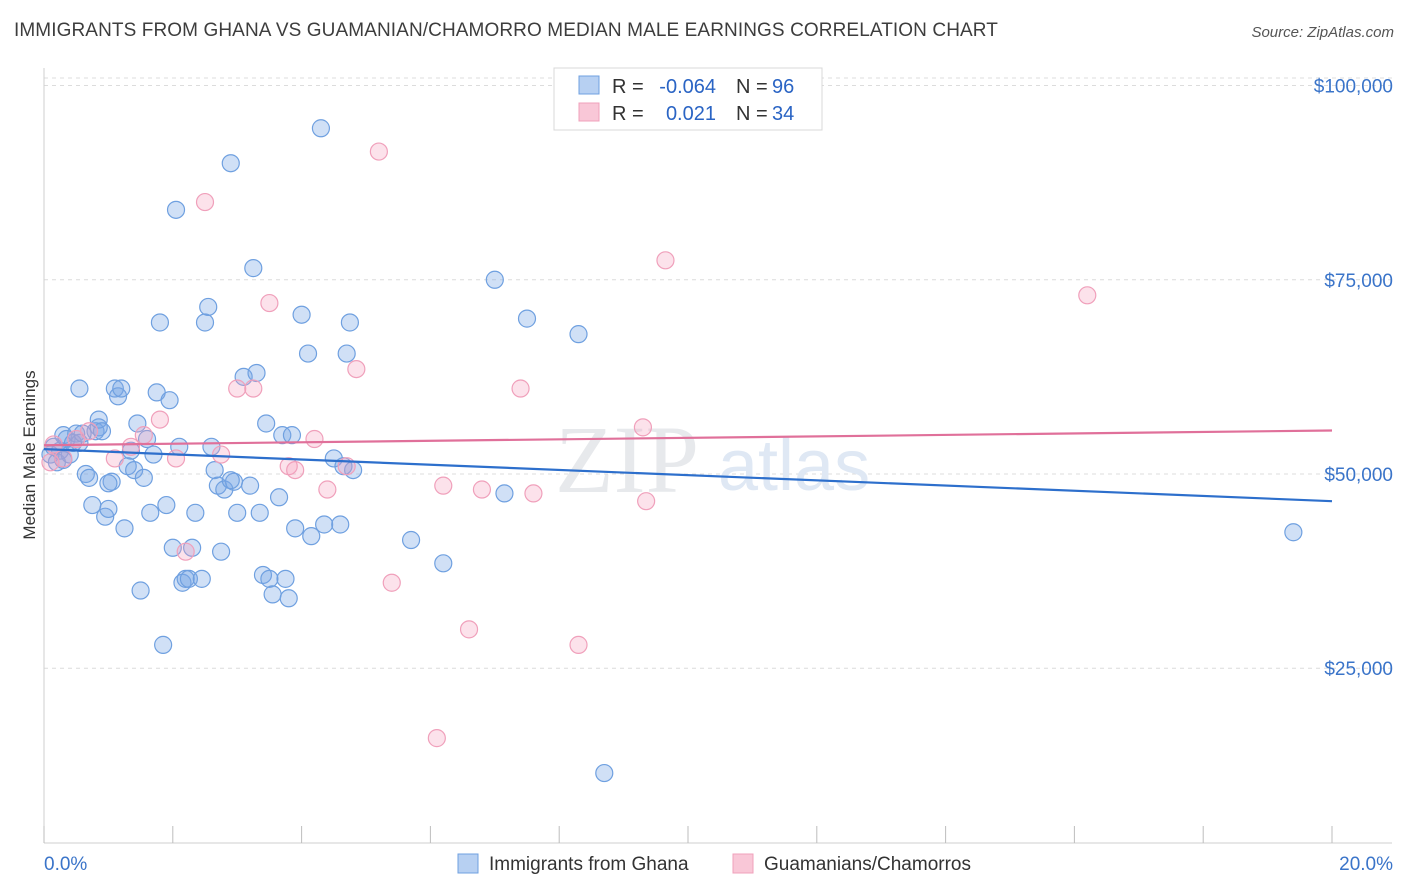 Image resolution: width=1406 pixels, height=892 pixels. What do you see at coordinates (628, 87) in the screenshot?
I see `legend-r-label-1: R =` at bounding box center [628, 87].